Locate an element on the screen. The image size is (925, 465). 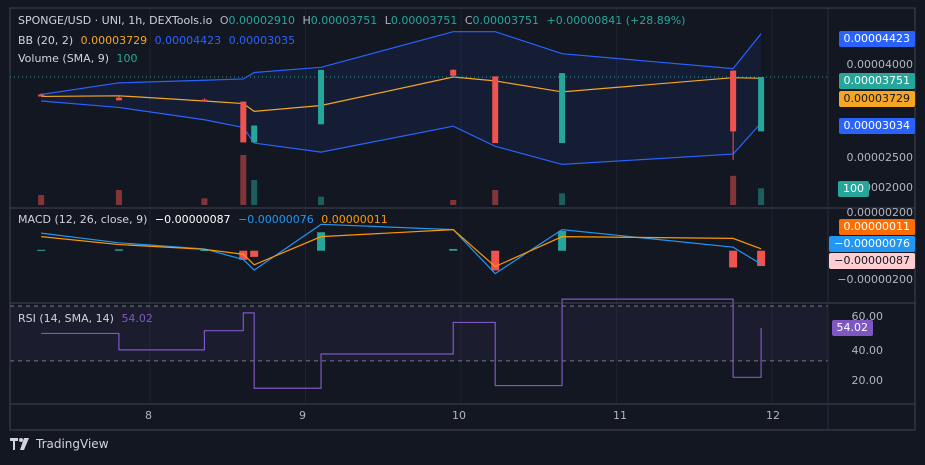
volume-tag: 100 is located at coordinates (853, 189).